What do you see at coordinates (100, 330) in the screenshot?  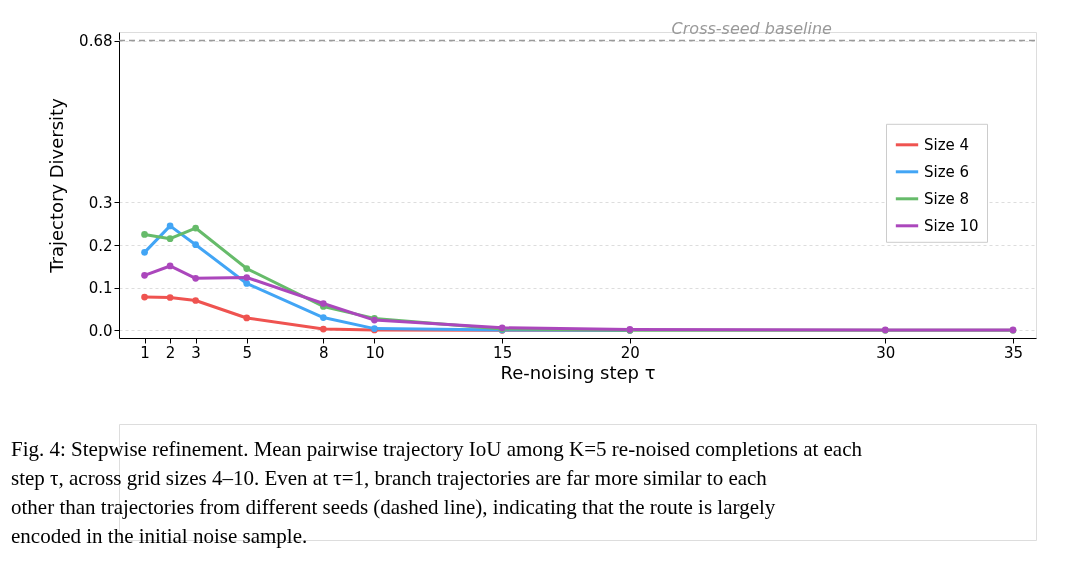 I see `y-tick-label: 0.0` at bounding box center [100, 330].